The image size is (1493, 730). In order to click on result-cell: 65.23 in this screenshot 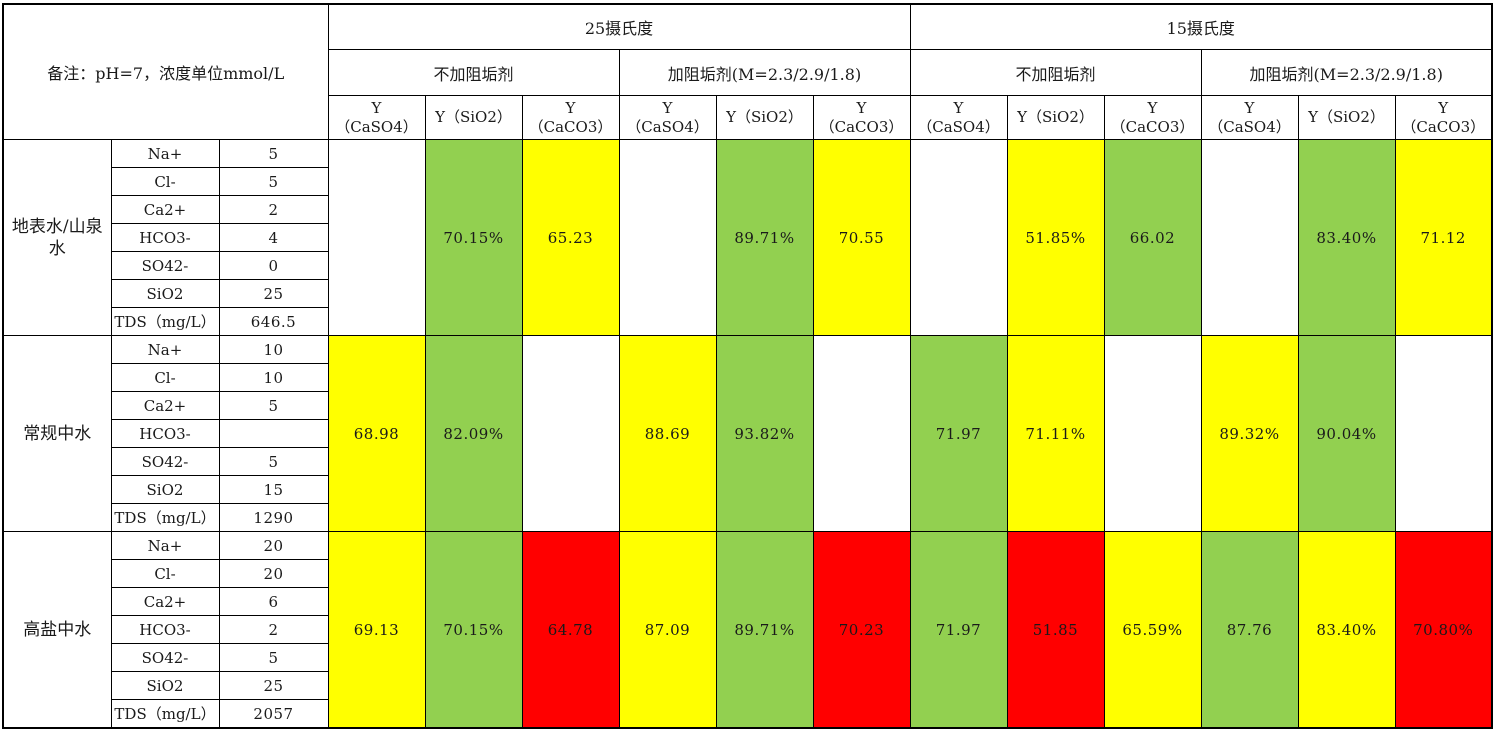, I will do `click(570, 237)`.